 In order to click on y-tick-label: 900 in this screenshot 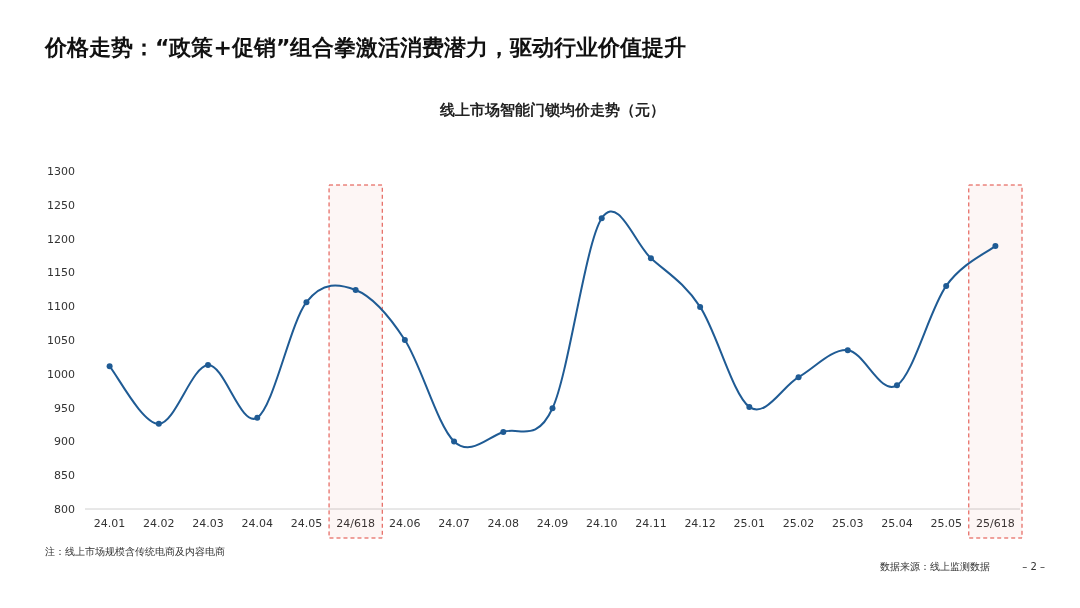, I will do `click(64, 442)`.